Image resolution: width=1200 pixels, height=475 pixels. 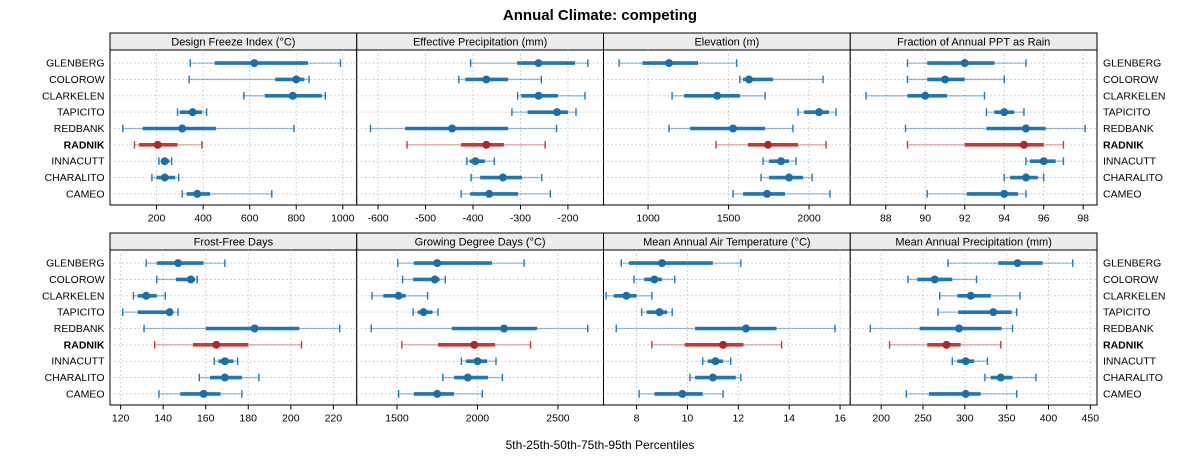 What do you see at coordinates (923, 419) in the screenshot?
I see `axis-tick-label: 250` at bounding box center [923, 419].